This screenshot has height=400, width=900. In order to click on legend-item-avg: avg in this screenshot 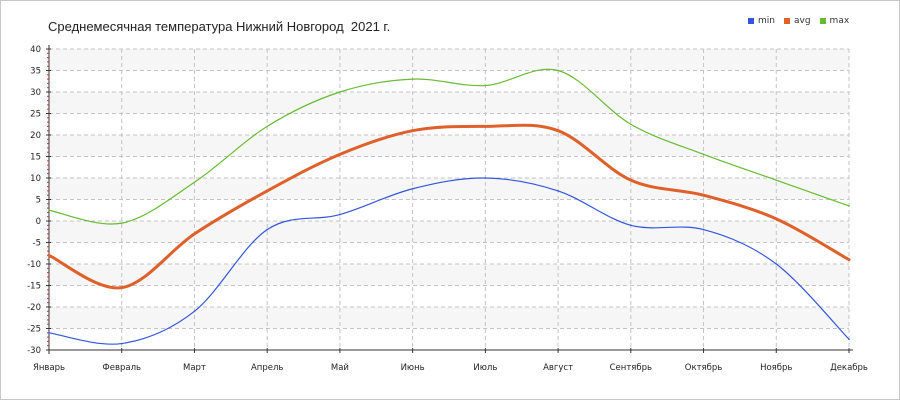, I will do `click(797, 21)`.